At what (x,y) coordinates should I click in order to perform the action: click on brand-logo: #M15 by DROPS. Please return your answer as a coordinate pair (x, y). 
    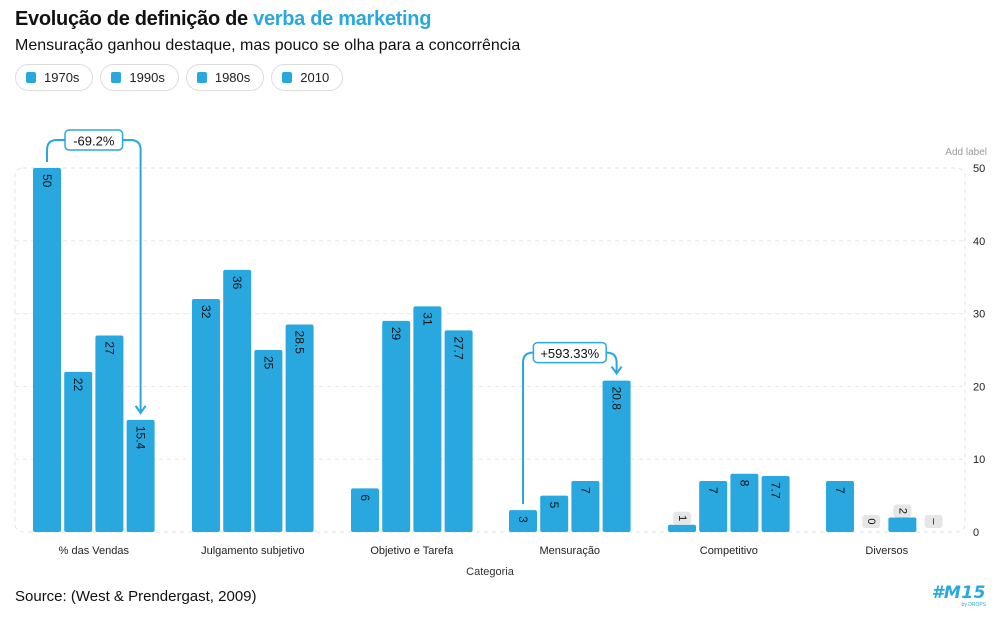
    Looking at the image, I should click on (957, 598).